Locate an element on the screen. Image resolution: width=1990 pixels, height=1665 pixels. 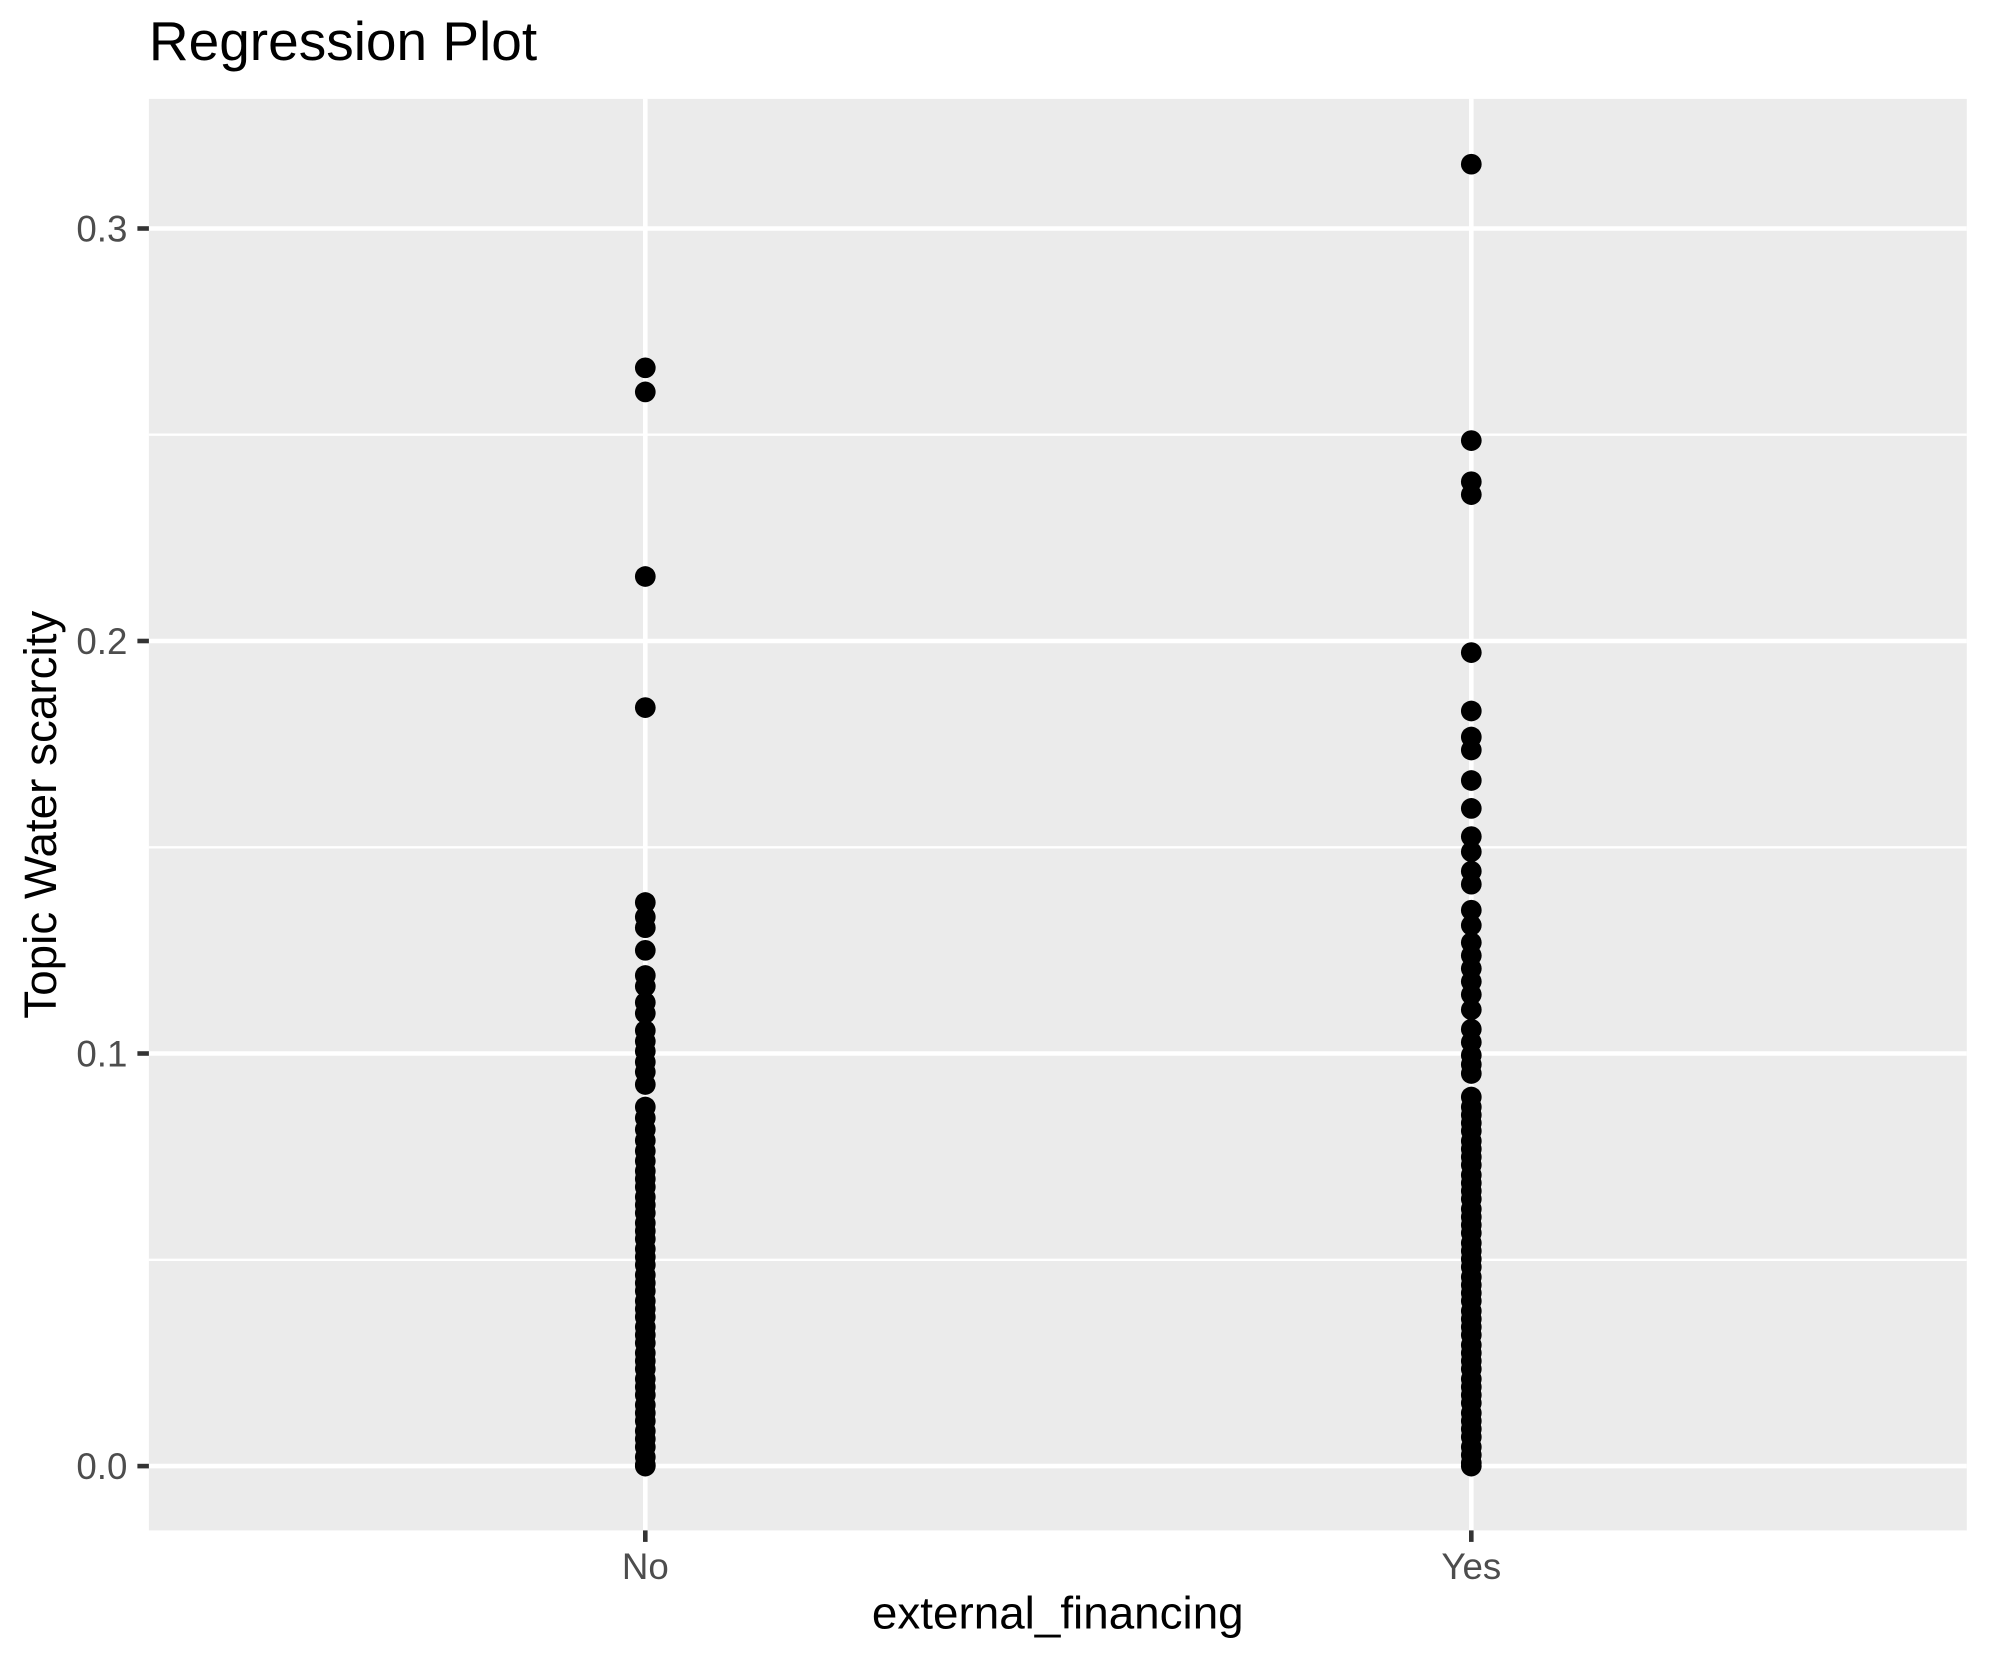
svg-text: 0.2 is located at coordinates (101, 641).